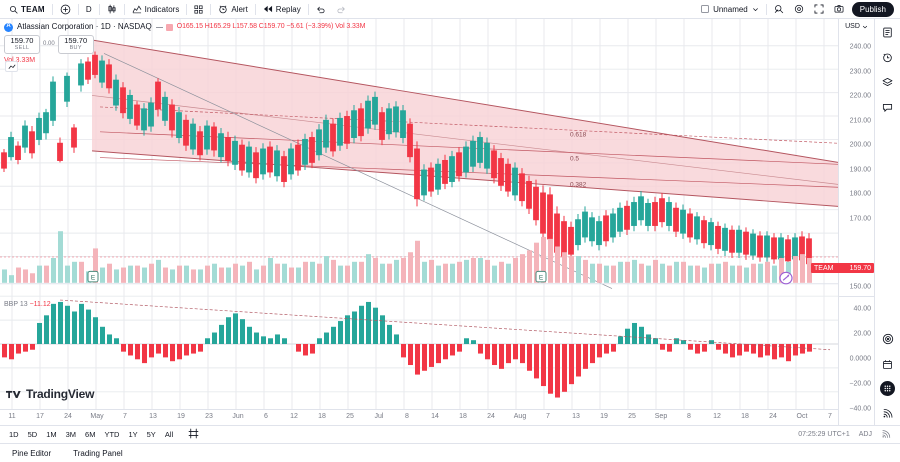 The width and height of the screenshot is (900, 462). Describe the element at coordinates (184, 45) in the screenshot. I see `buy-sell-widget: 159.70 SELL 0.00 159.70 BUY` at that location.